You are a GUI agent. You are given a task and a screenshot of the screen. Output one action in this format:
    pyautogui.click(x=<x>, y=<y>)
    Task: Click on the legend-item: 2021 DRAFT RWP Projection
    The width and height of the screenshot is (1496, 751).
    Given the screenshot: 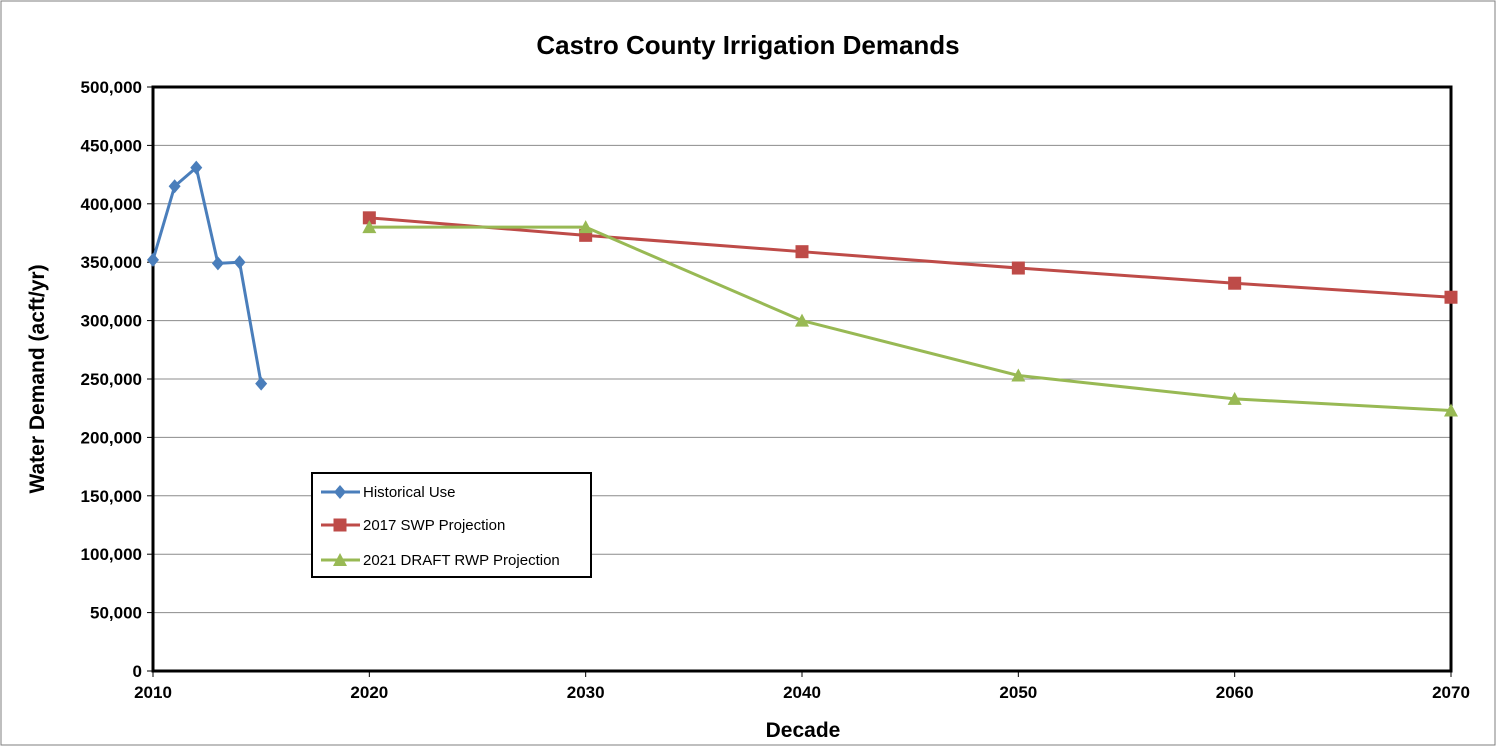 What is the action you would take?
    pyautogui.click(x=440, y=560)
    